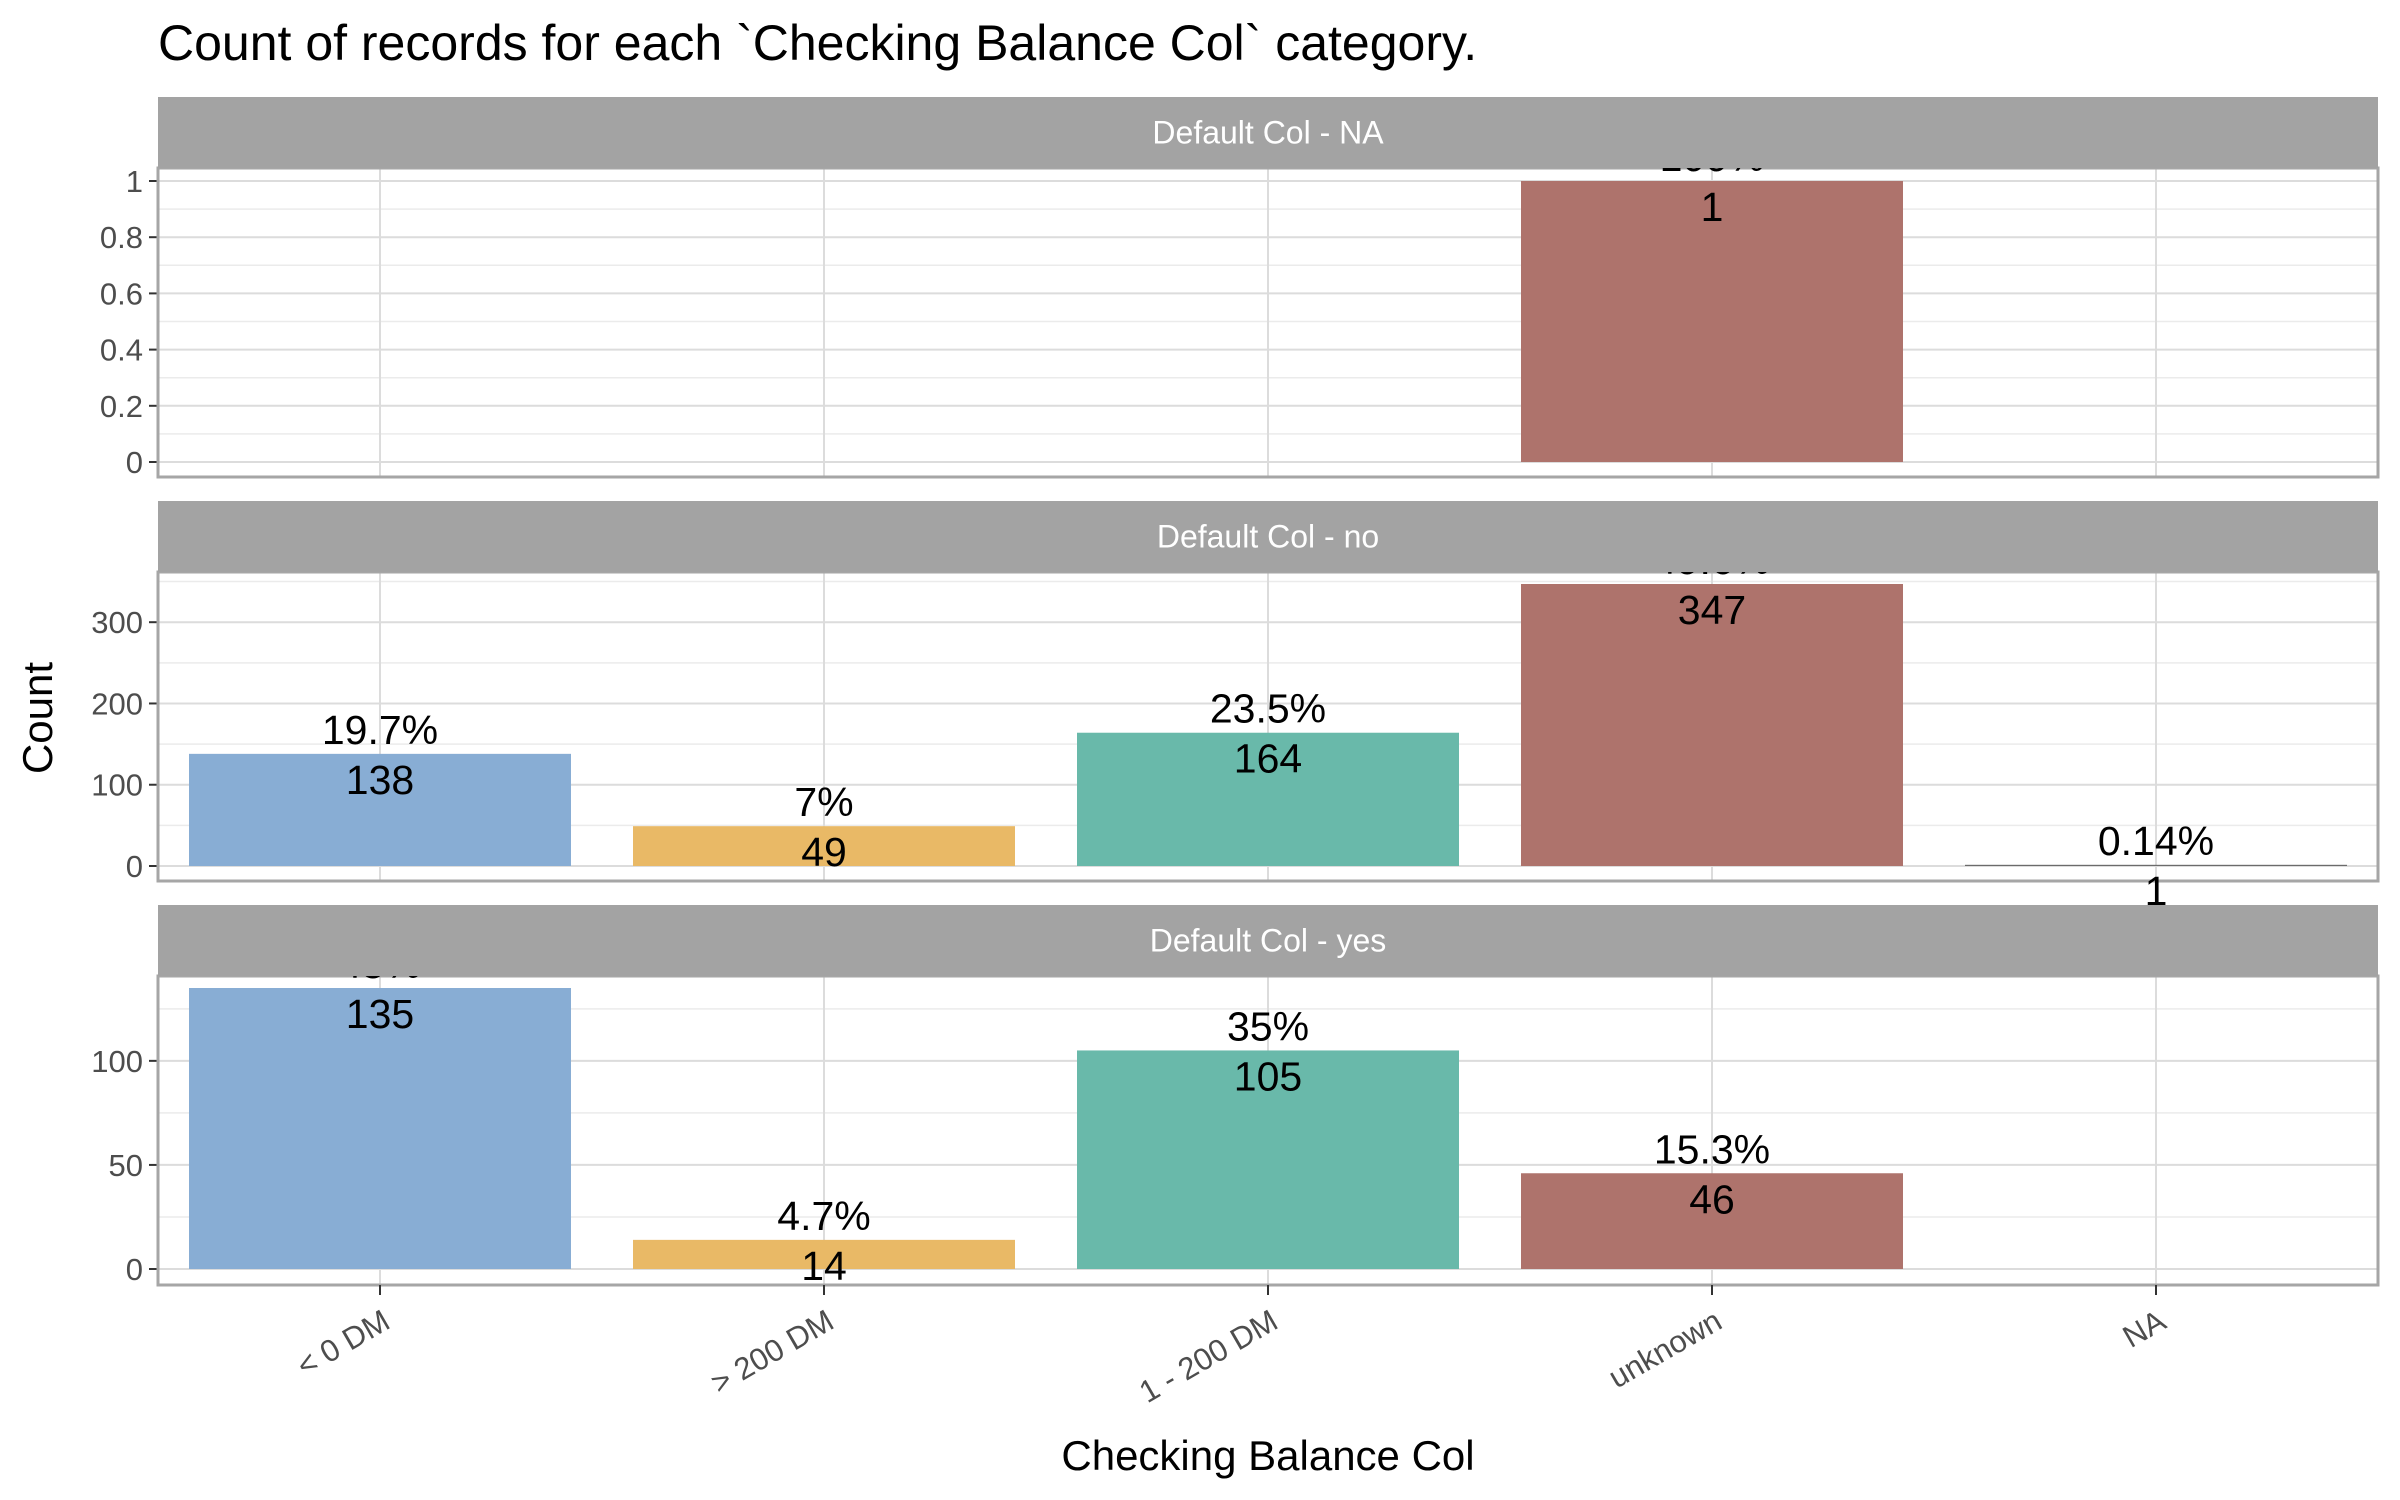  Describe the element at coordinates (121, 406) in the screenshot. I see `y-tick-label: 0.2` at that location.